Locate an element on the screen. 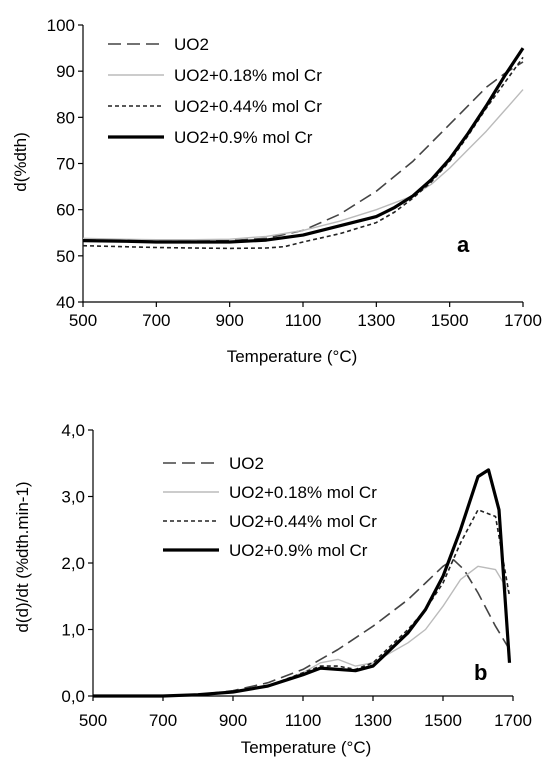 Image resolution: width=552 pixels, height=763 pixels. panel-a-legend-label-2: UO2+0.18% mol Cr is located at coordinates (248, 75).